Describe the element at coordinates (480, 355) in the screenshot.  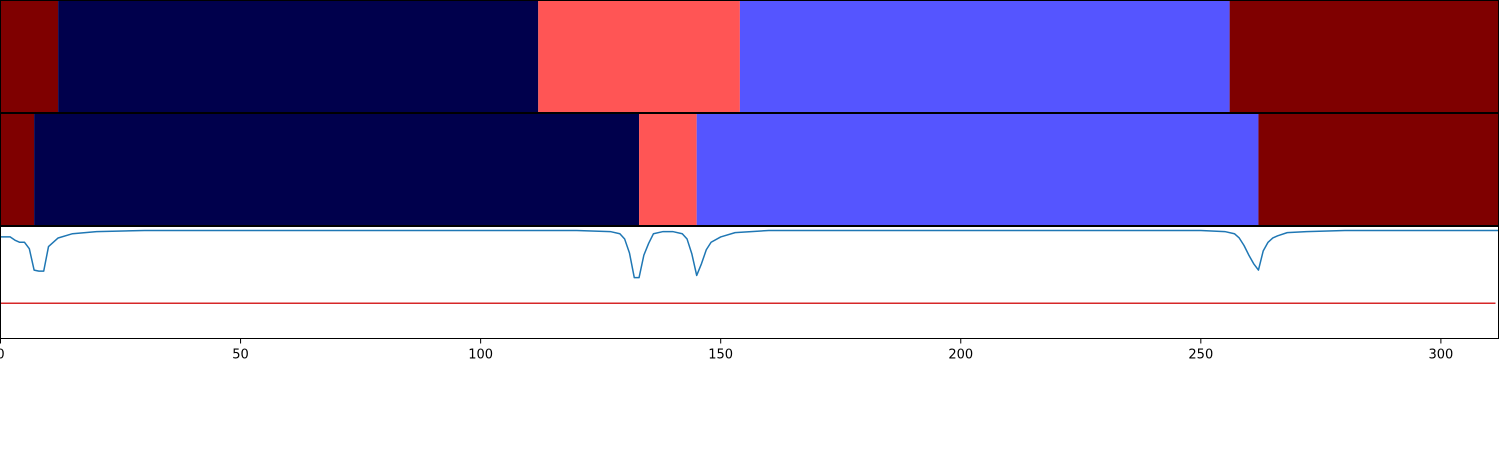
I see `x-tick-label: 100` at that location.